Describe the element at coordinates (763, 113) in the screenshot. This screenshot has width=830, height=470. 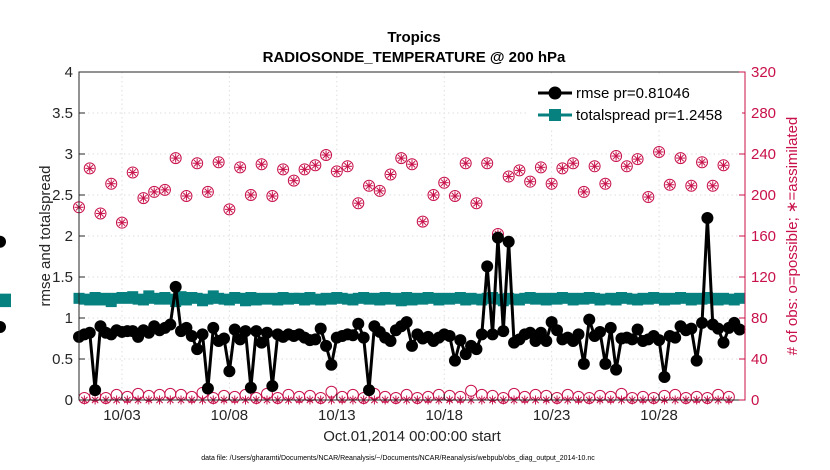
I see `right-tick-label: 280` at that location.